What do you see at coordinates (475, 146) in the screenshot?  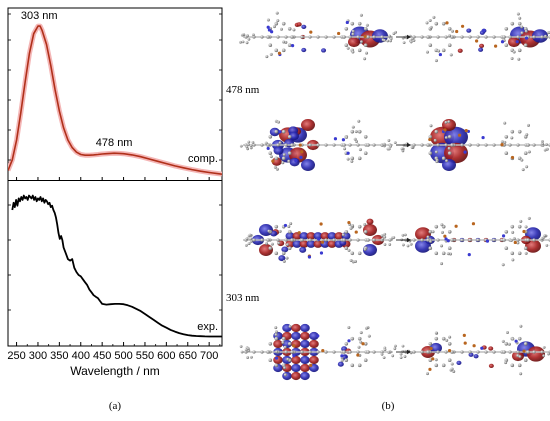 I see `molecule-atoms` at bounding box center [475, 146].